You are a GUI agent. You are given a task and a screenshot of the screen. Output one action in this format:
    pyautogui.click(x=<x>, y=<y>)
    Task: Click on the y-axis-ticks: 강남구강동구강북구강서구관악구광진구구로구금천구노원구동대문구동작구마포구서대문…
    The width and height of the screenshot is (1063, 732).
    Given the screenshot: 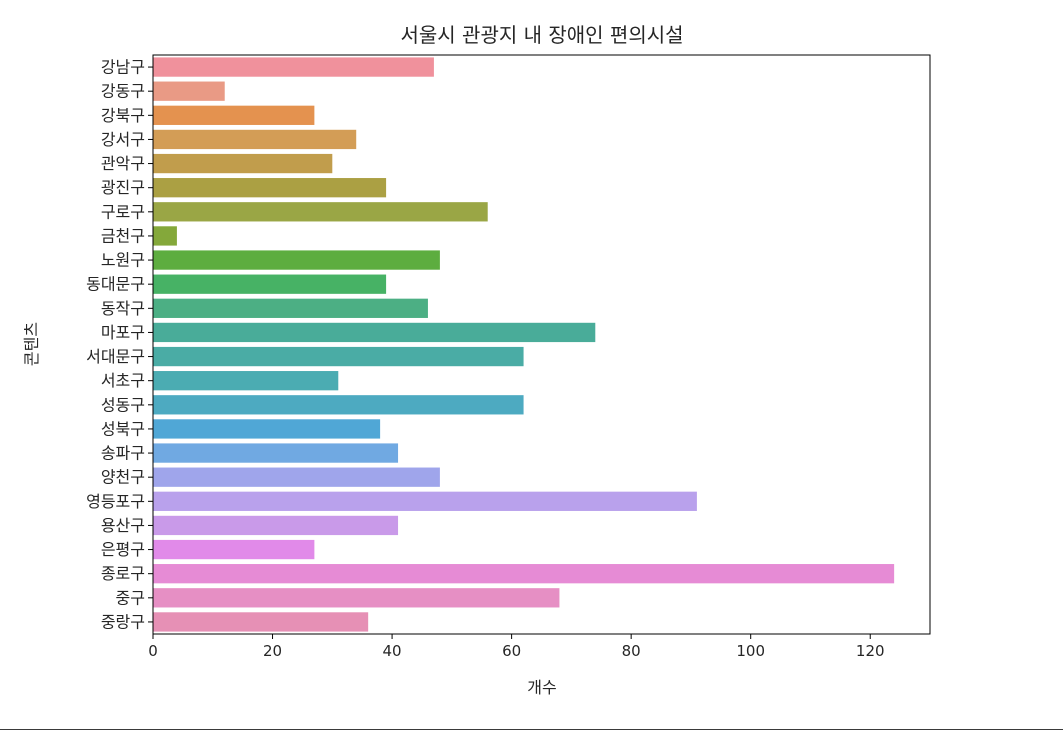 What is the action you would take?
    pyautogui.click(x=119, y=344)
    